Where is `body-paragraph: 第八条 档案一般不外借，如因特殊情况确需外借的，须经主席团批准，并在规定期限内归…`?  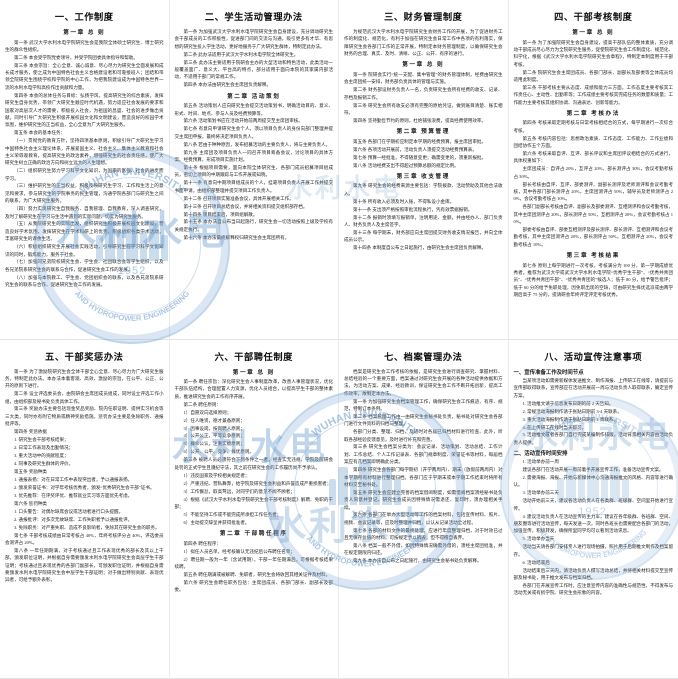
body-paragraph: 第八条 档案一般不外借，如因特殊情况确需外借的，须经主席团批准，并在规定期限内归… is located at coordinates (423, 549).